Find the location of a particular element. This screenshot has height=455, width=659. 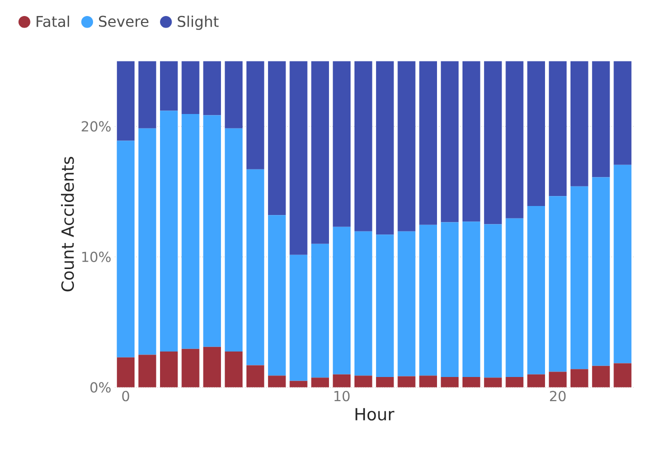

x-tick-label: 10 is located at coordinates (342, 396).